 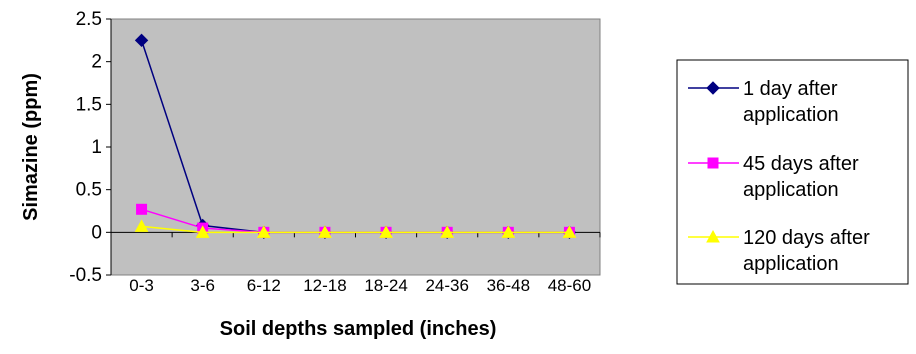 What do you see at coordinates (85, 275) in the screenshot?
I see `y-tick-label: -0.5` at bounding box center [85, 275].